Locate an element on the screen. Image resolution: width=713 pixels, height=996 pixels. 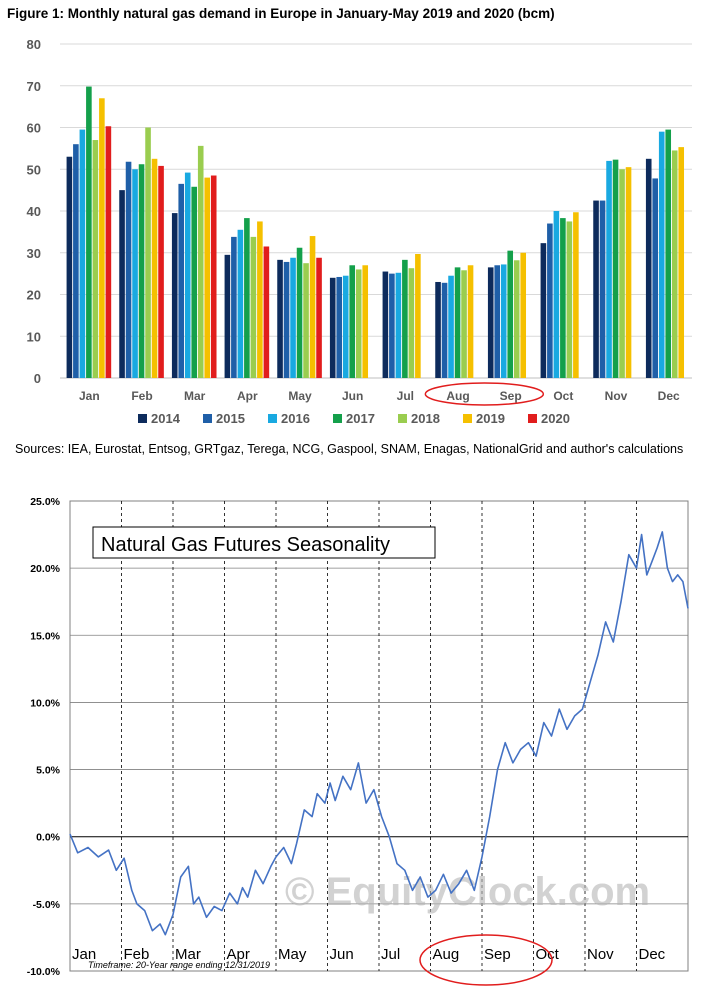
y-tick-label: 20.0% is located at coordinates (45, 569).